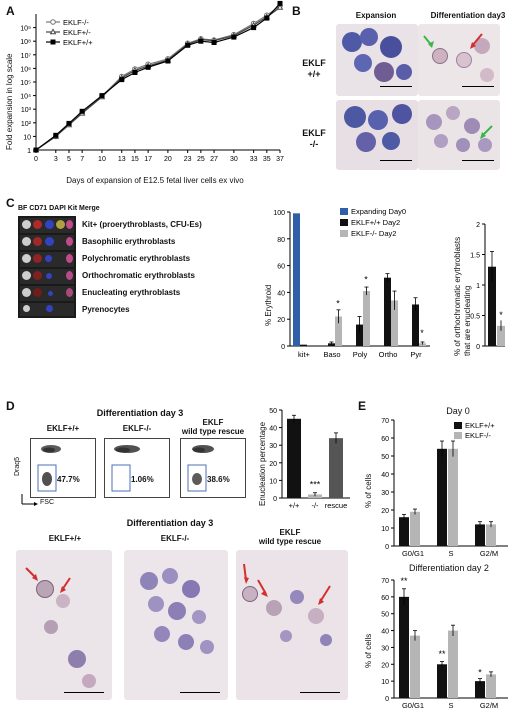  I want to click on panel-b-col-differentiation: Differentiation day3, so click(468, 15).